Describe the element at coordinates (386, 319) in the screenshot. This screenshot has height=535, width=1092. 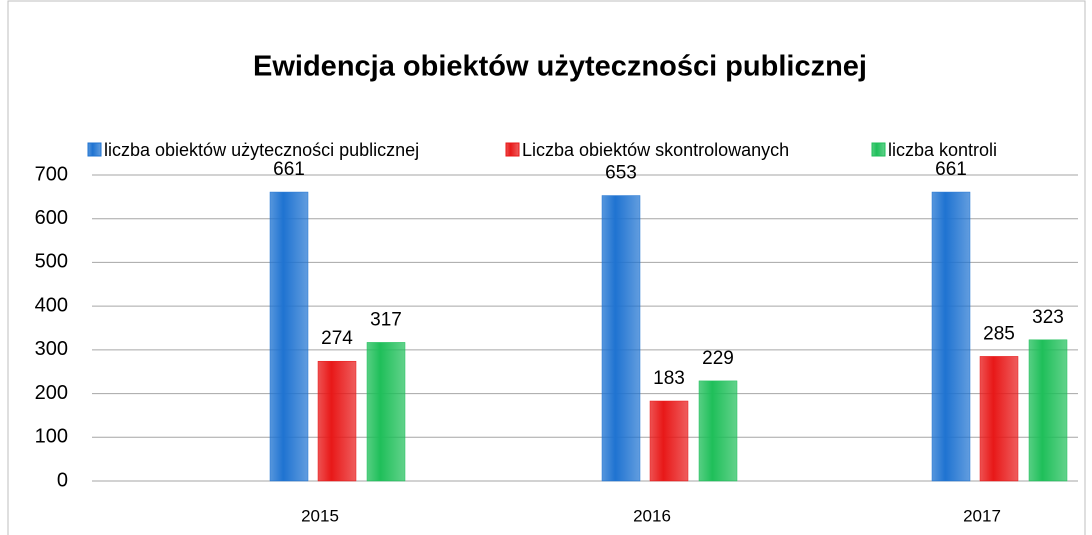
I see `value-label: 317` at that location.